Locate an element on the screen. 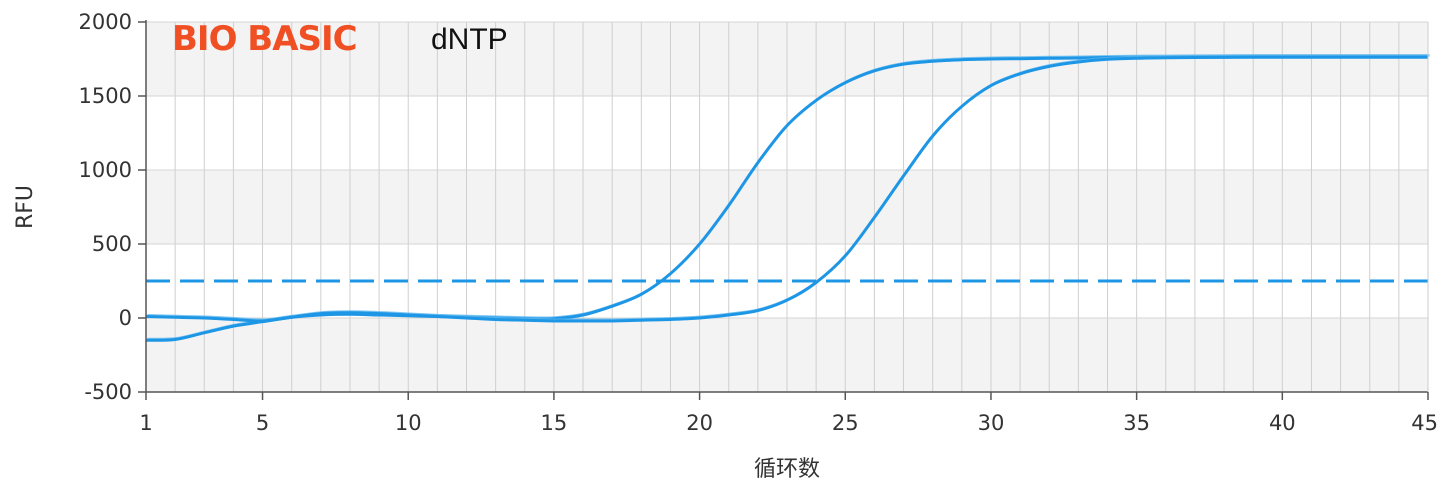  x-tick-label: 10 is located at coordinates (408, 423).